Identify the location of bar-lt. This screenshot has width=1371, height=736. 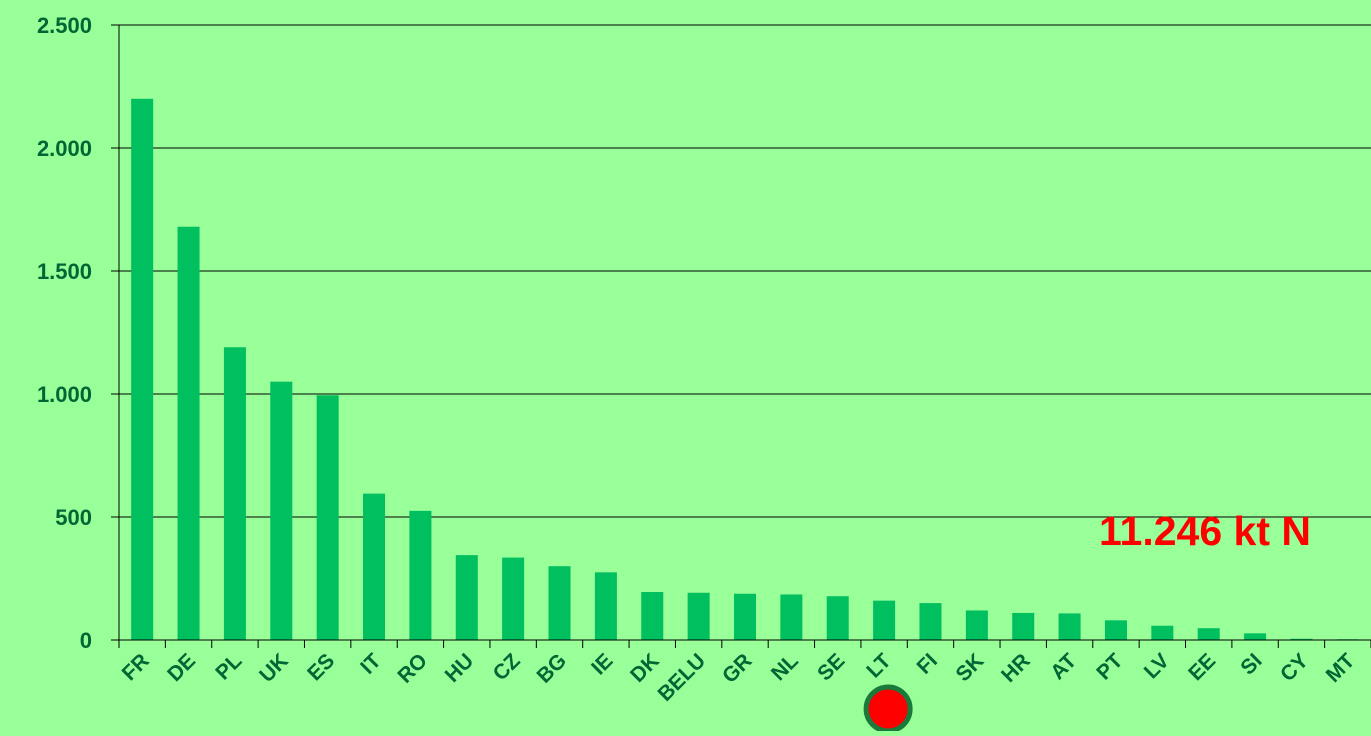
(884, 620).